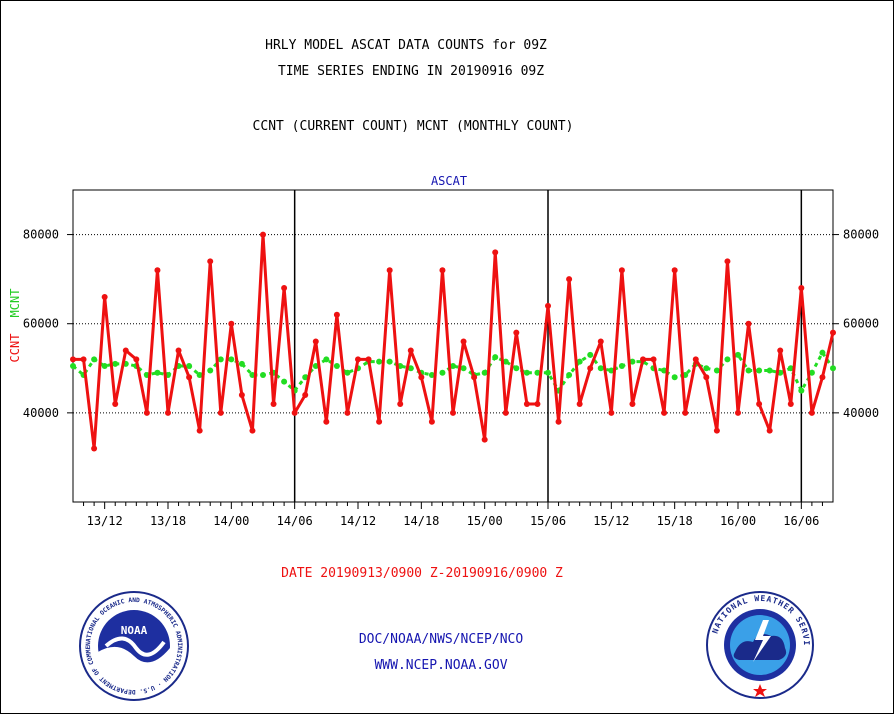 This screenshot has width=896, height=716. I want to click on x-tick-label: 14/12, so click(358, 521).